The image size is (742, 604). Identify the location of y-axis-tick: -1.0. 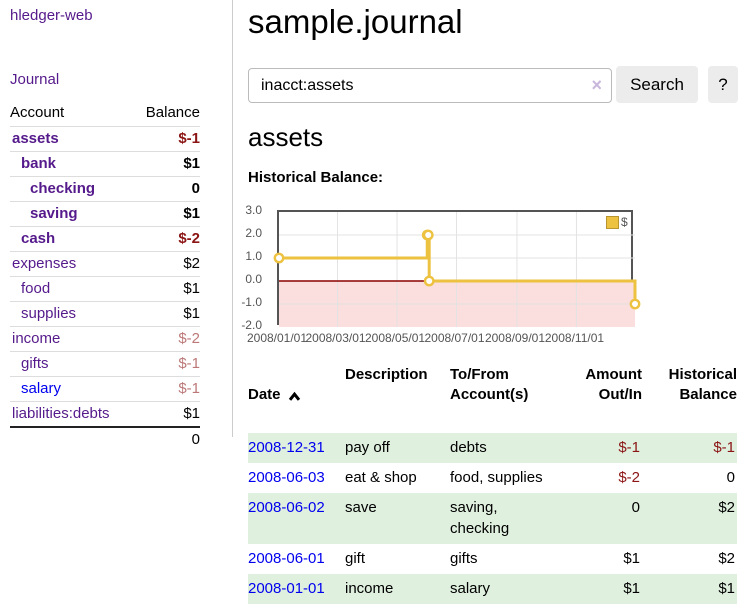
(251, 302).